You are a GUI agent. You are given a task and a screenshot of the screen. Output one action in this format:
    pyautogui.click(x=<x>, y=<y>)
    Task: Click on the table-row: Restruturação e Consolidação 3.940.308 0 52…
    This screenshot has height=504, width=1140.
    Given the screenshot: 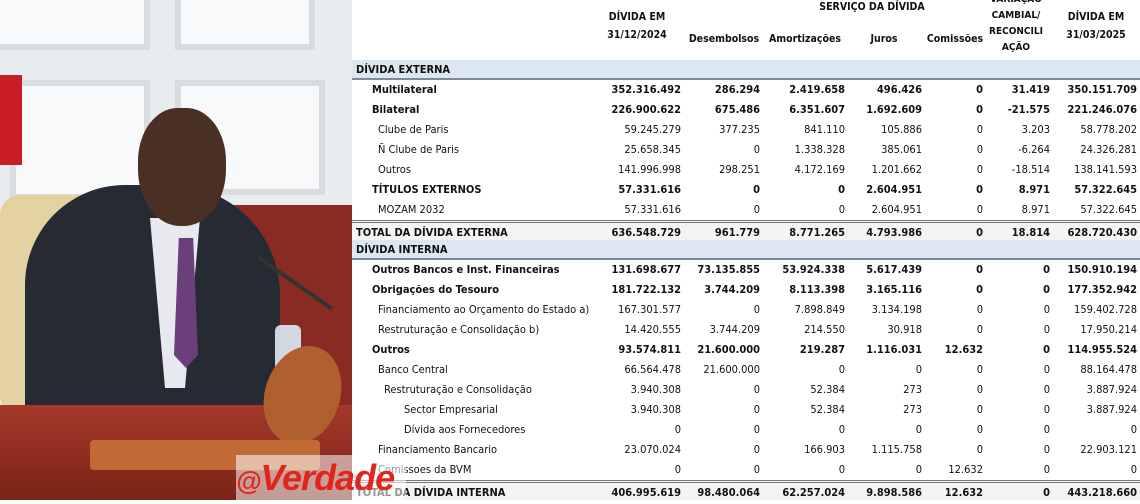 What is the action you would take?
    pyautogui.click(x=746, y=390)
    